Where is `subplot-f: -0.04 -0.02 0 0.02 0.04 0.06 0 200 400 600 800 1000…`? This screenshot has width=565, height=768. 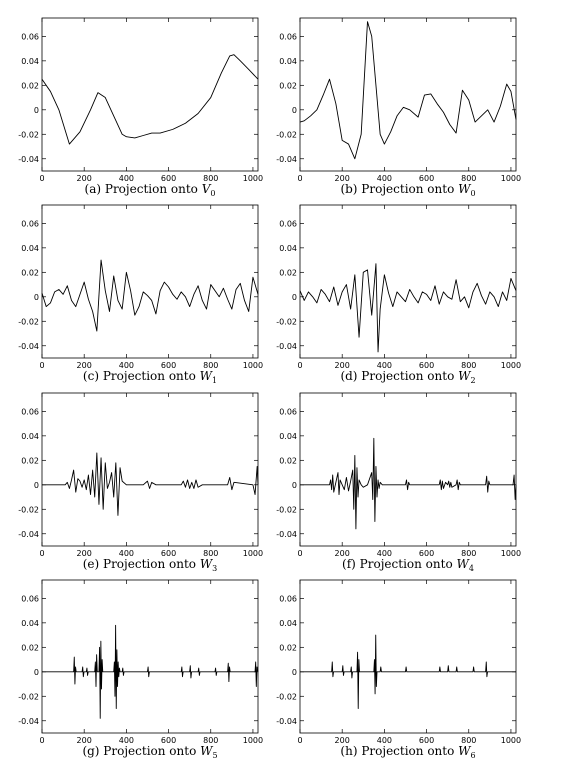 subplot-f: -0.04 -0.02 0 0.02 0.04 0.06 0 200 400 600 800 1000… is located at coordinates (398, 482).